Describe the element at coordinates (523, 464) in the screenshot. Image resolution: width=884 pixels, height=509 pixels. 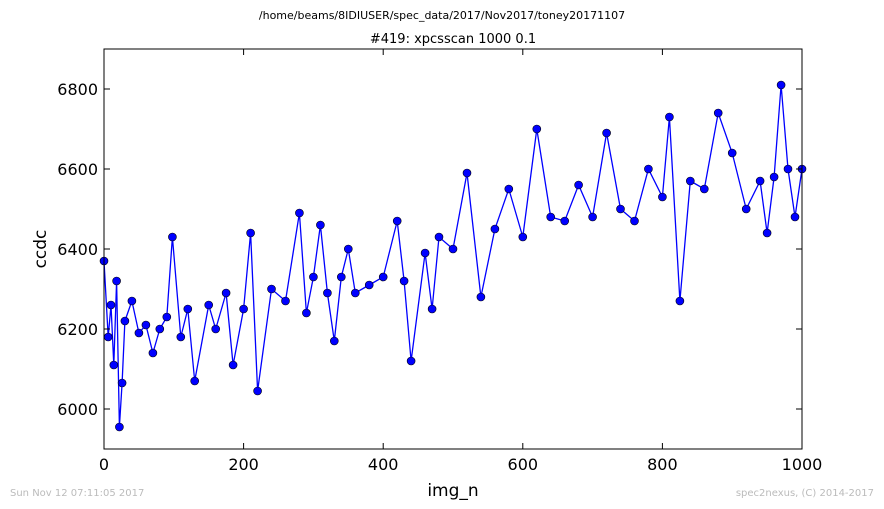
I see `x-tick-label: 600` at that location.